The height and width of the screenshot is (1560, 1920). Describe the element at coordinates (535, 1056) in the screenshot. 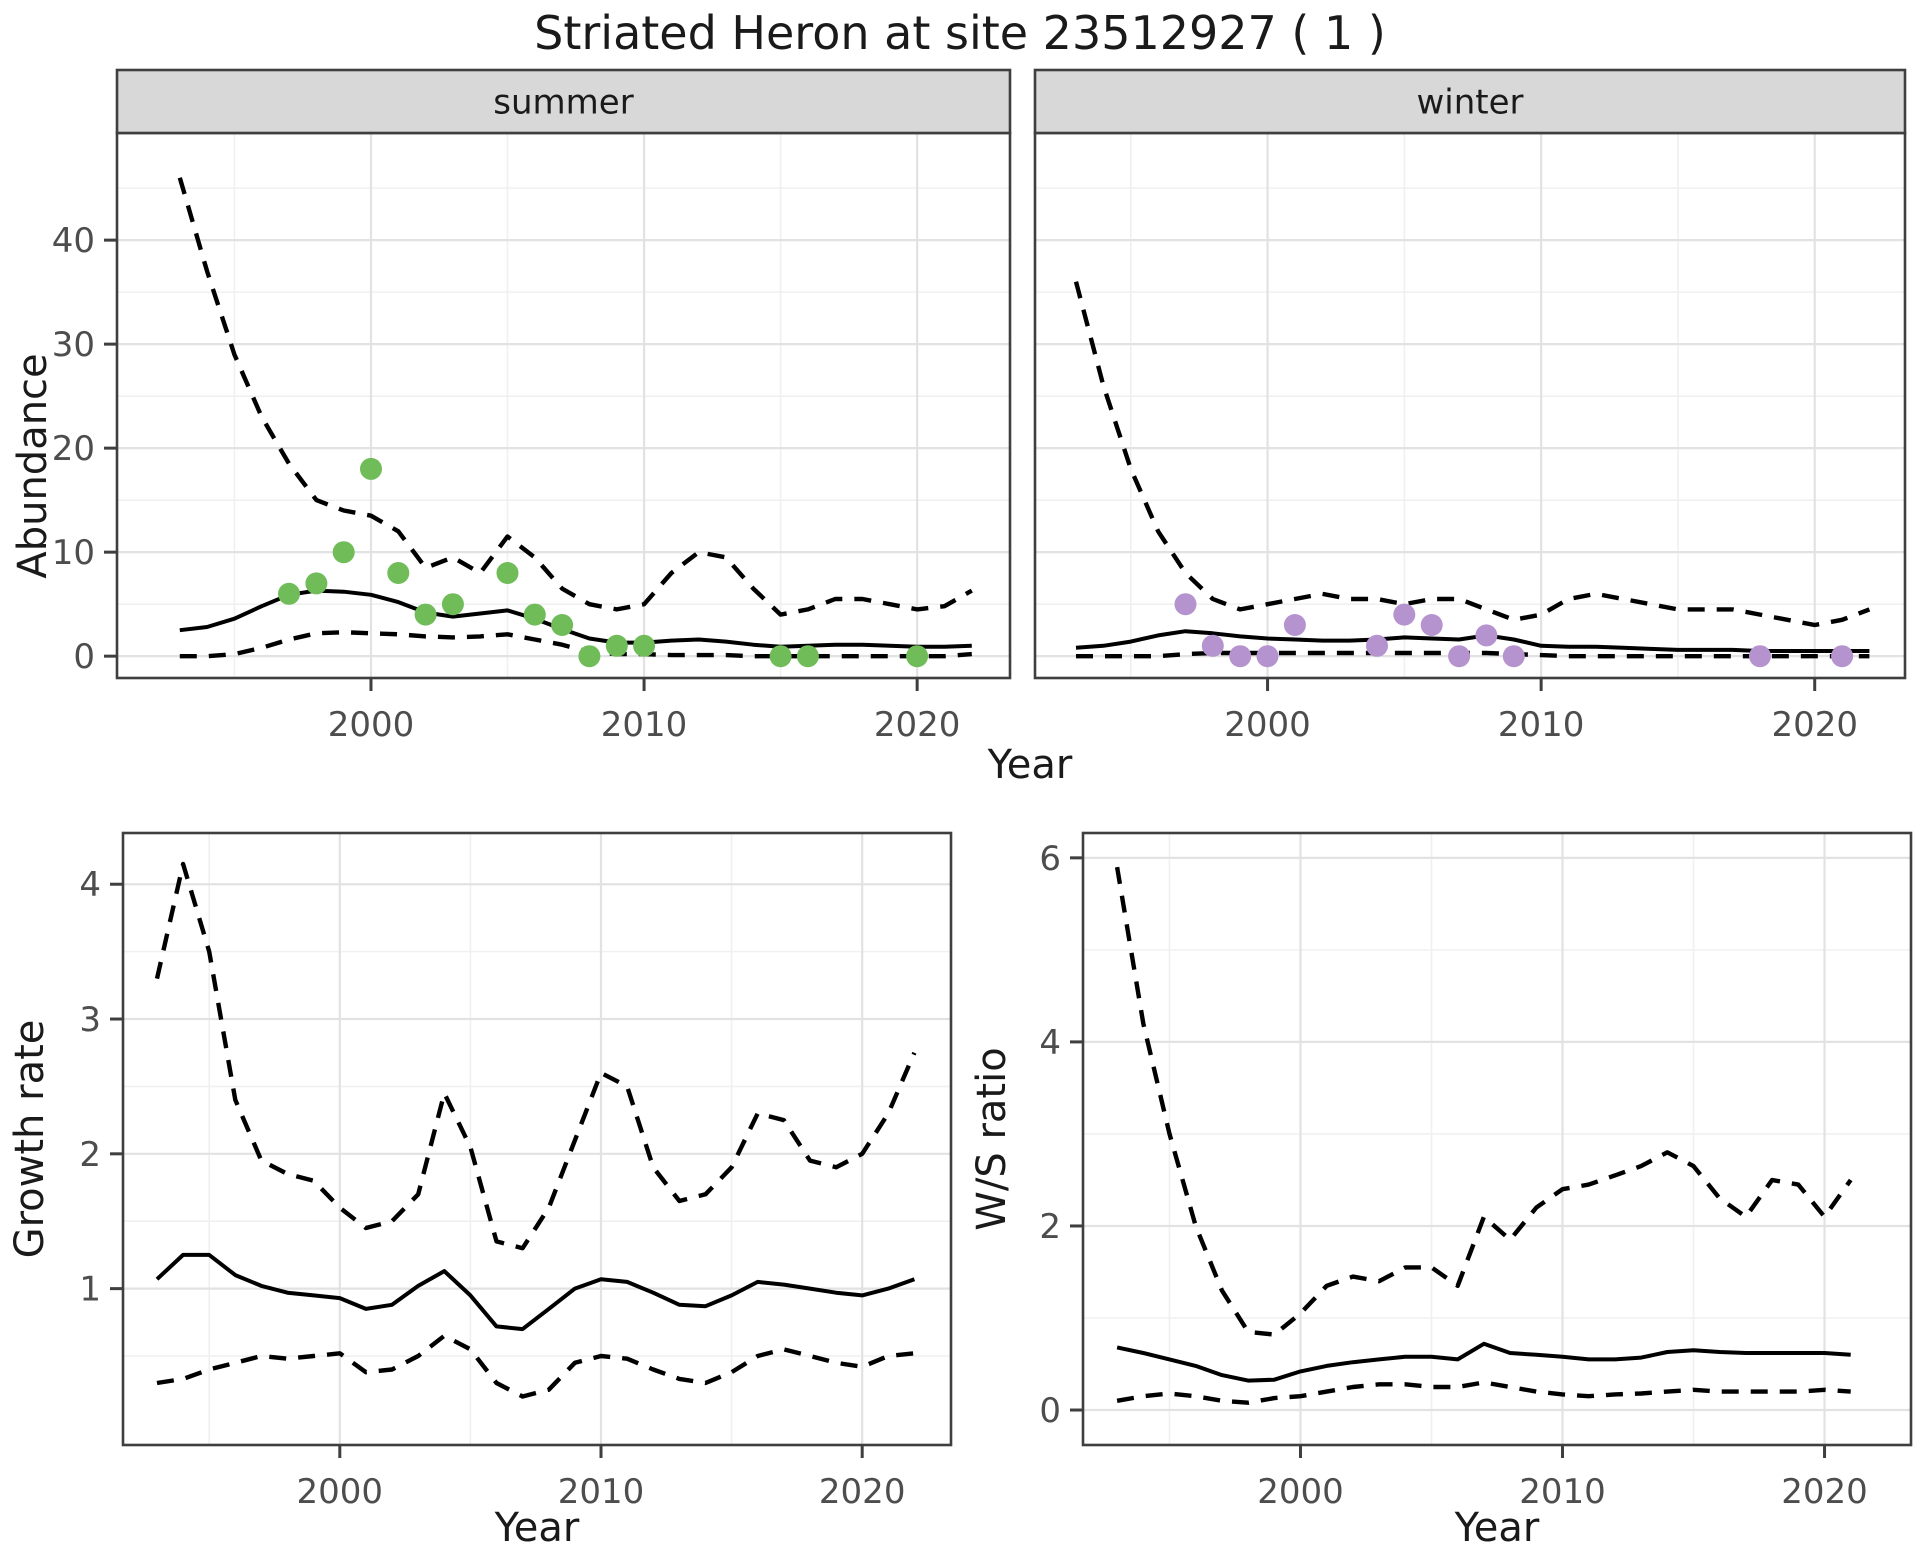

I see `growth-rate-ci_upper-line` at that location.